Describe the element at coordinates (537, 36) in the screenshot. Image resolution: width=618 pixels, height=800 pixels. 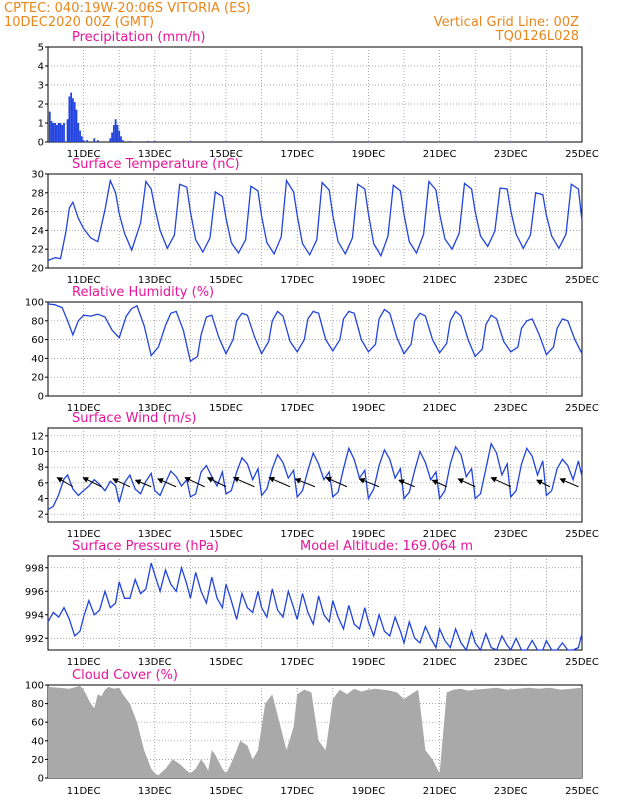
I see `header-model-code: TQ0126L028` at that location.